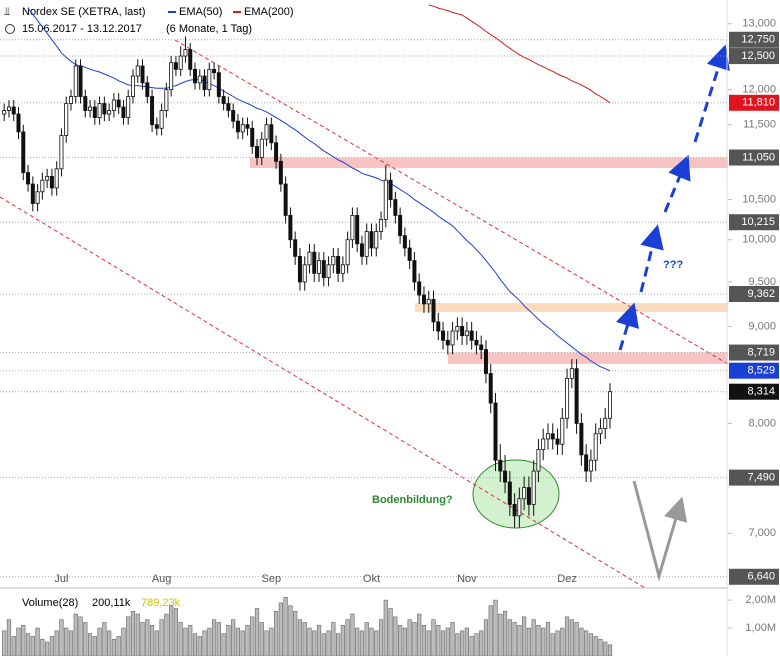 This screenshot has height=656, width=780. I want to click on price-label: 12,500, so click(758, 56).